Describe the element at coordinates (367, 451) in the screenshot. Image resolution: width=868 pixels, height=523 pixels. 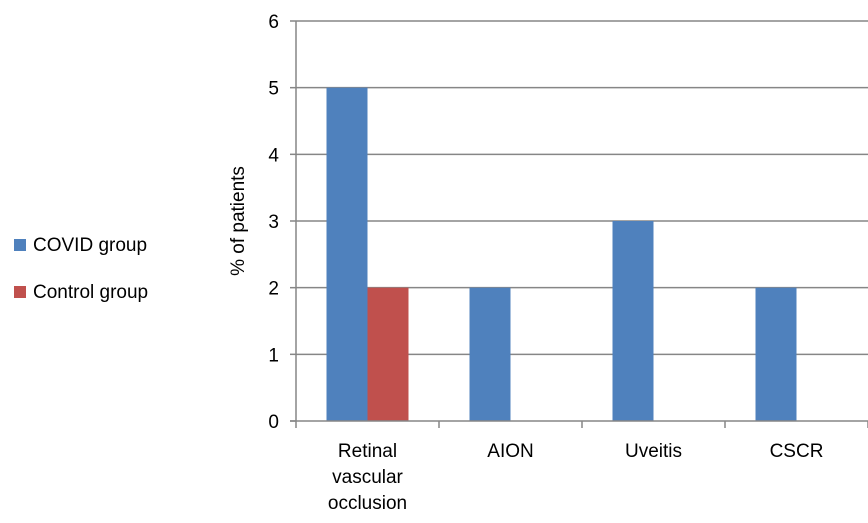
I see `x-category-label-0-line-0: Retinal` at that location.